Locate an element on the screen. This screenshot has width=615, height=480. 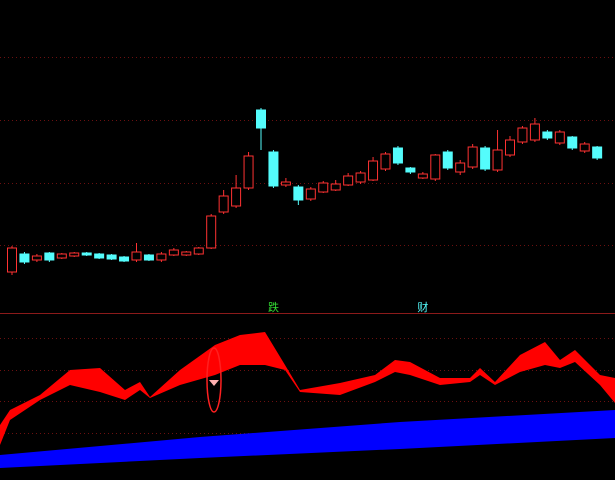
signal-marker is located at coordinates (214, 383).